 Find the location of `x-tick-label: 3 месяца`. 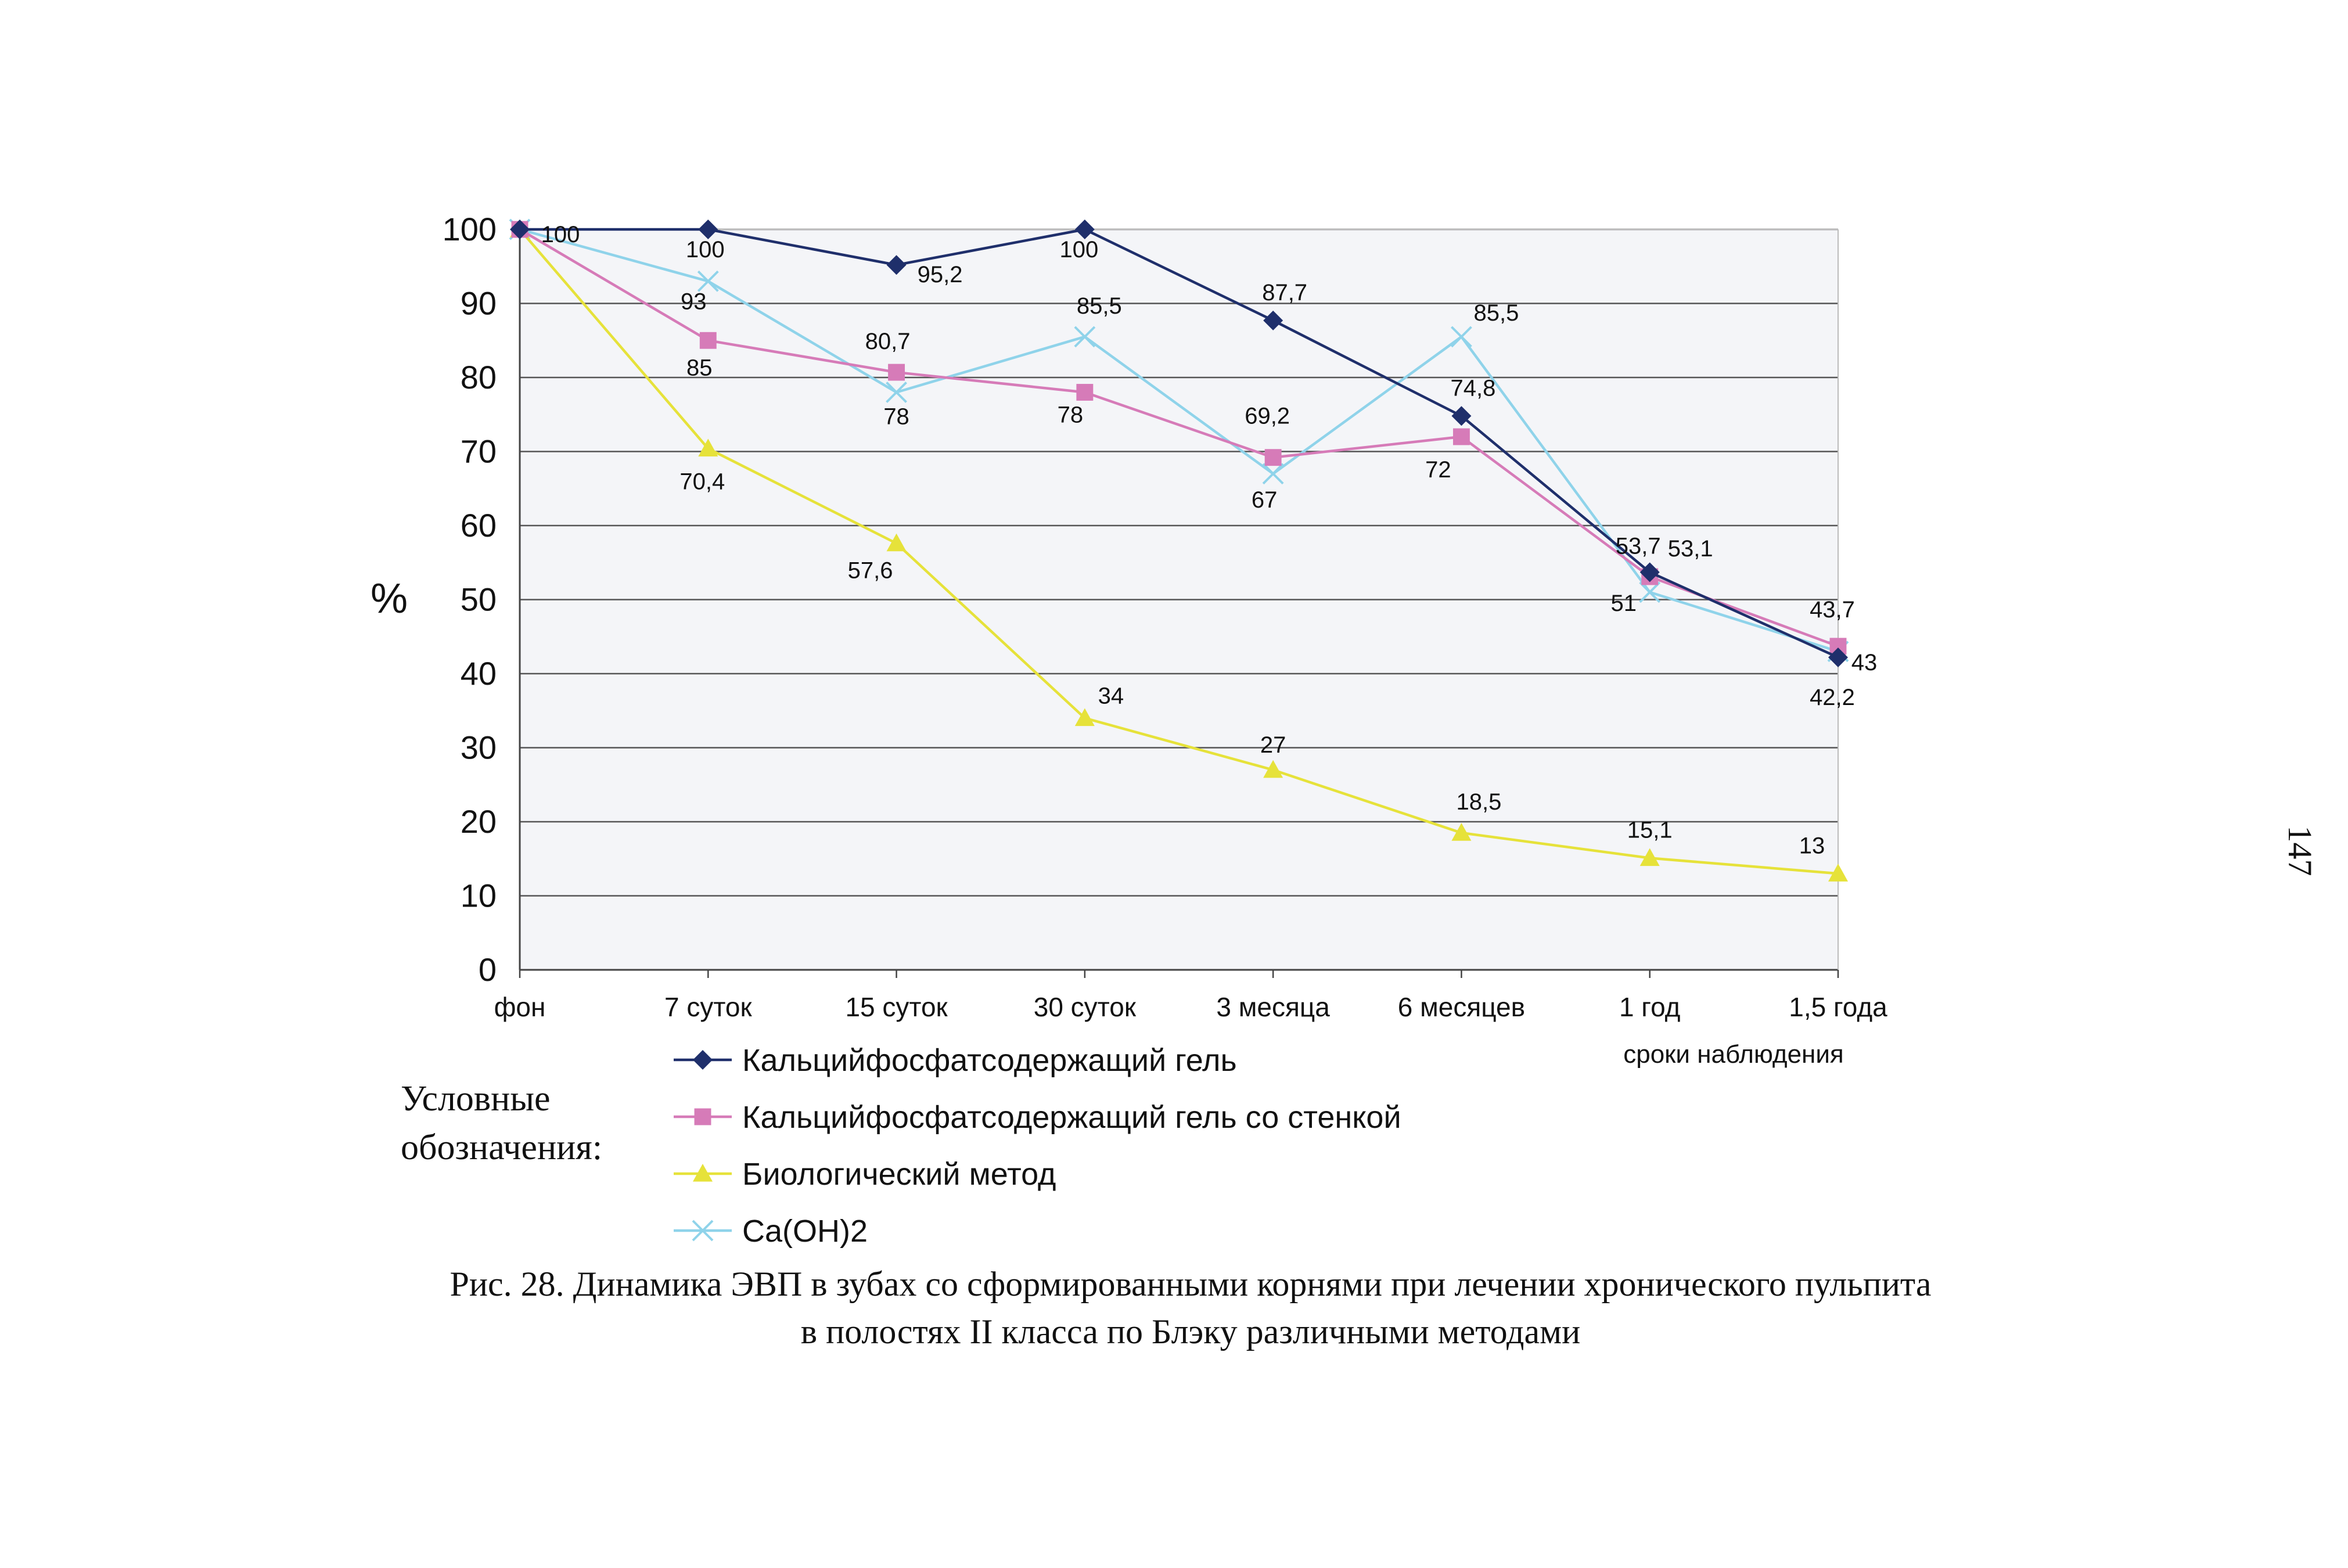

x-tick-label: 3 месяца is located at coordinates (1273, 1007).